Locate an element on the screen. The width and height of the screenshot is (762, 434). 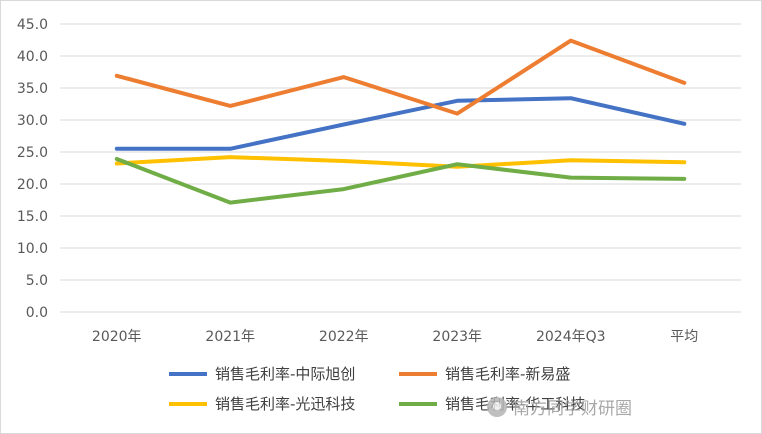
legend-label: 销售毛利率-华工科技 is located at coordinates (515, 404).